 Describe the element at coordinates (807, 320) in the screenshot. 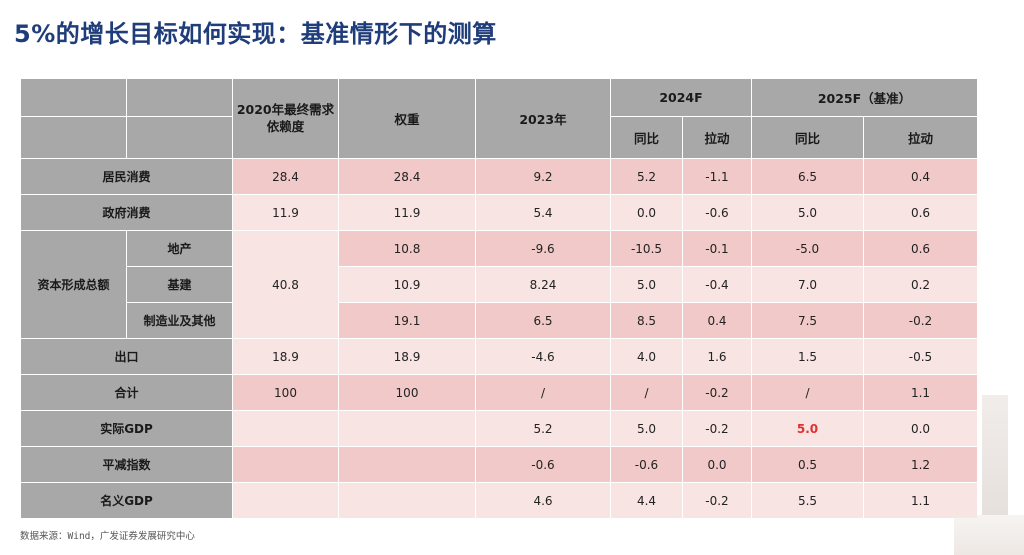

I see `cell-2025-yoy: 7.5` at that location.